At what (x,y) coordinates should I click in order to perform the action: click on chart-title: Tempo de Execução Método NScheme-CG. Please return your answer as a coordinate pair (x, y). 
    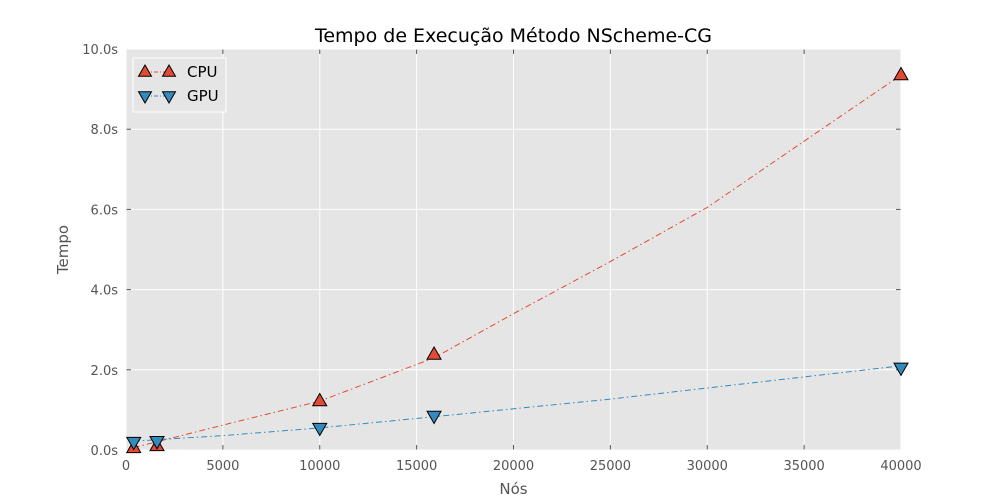
    Looking at the image, I should click on (513, 36).